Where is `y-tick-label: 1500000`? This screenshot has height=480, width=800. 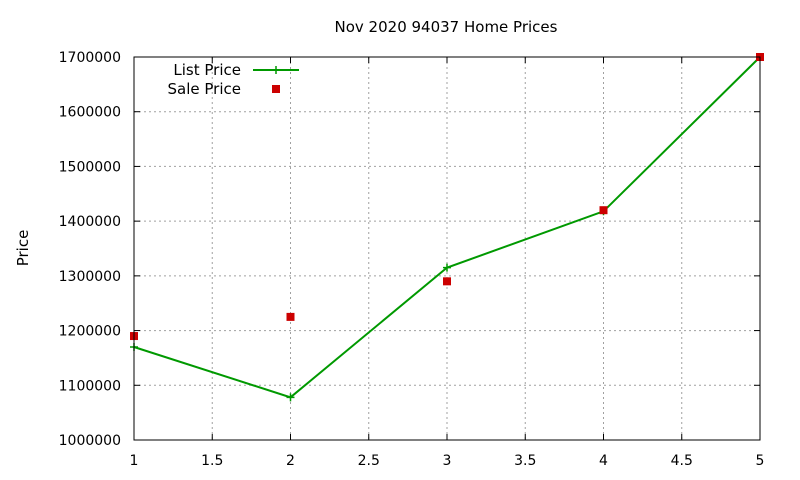
y-tick-label: 1500000 is located at coordinates (90, 167).